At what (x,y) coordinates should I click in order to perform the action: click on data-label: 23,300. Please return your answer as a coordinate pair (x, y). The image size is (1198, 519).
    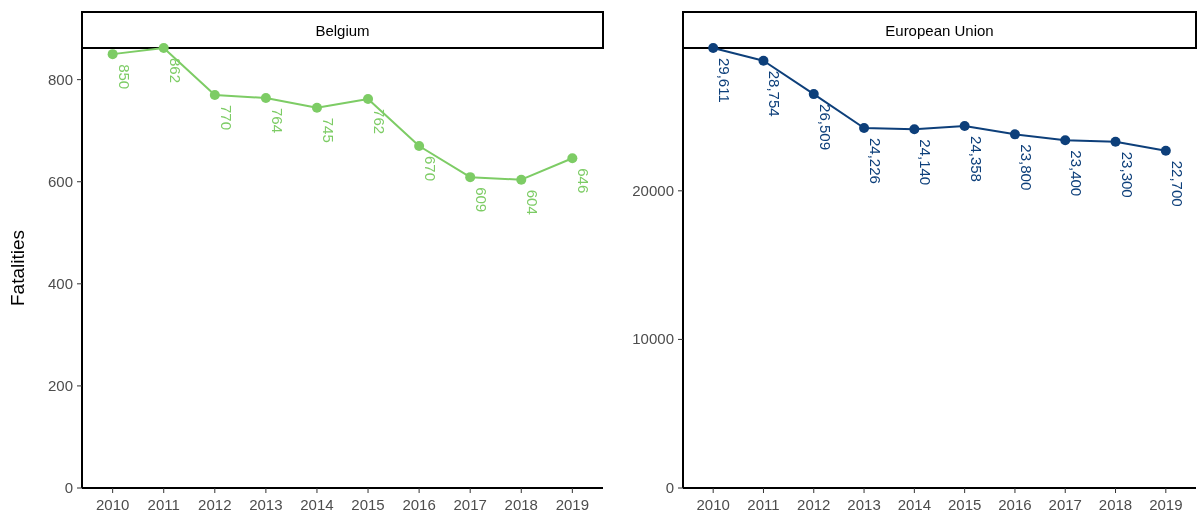
    Looking at the image, I should click on (1127, 174).